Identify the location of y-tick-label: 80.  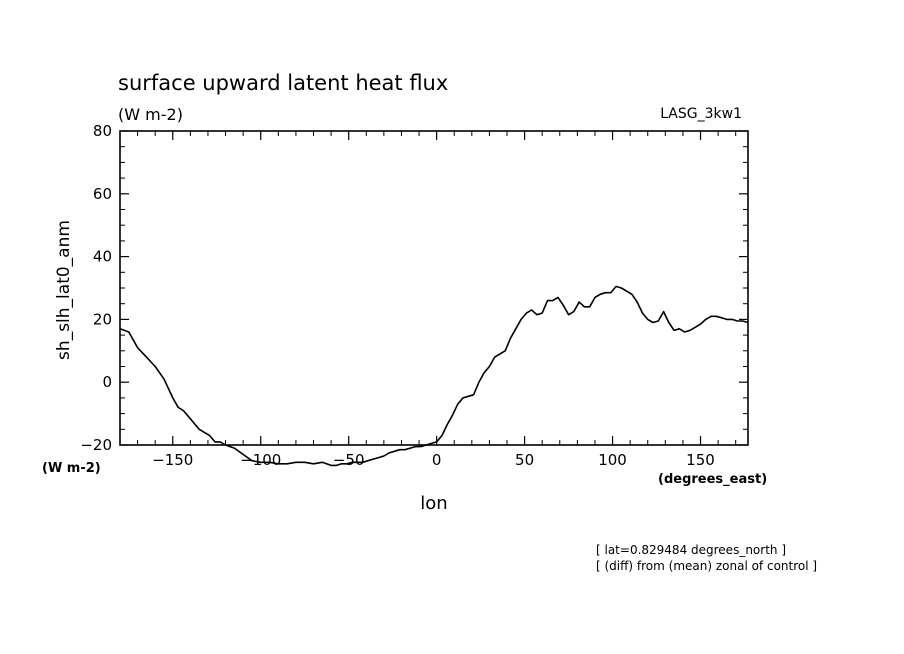
(102, 131).